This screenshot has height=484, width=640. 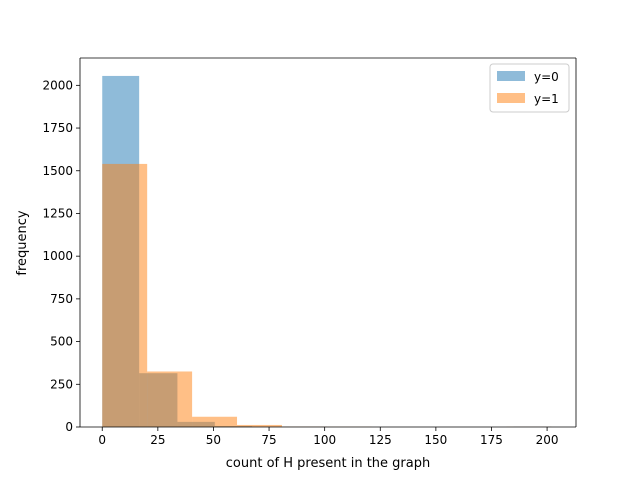 What do you see at coordinates (213, 440) in the screenshot?
I see `x-tick-label: 50` at bounding box center [213, 440].